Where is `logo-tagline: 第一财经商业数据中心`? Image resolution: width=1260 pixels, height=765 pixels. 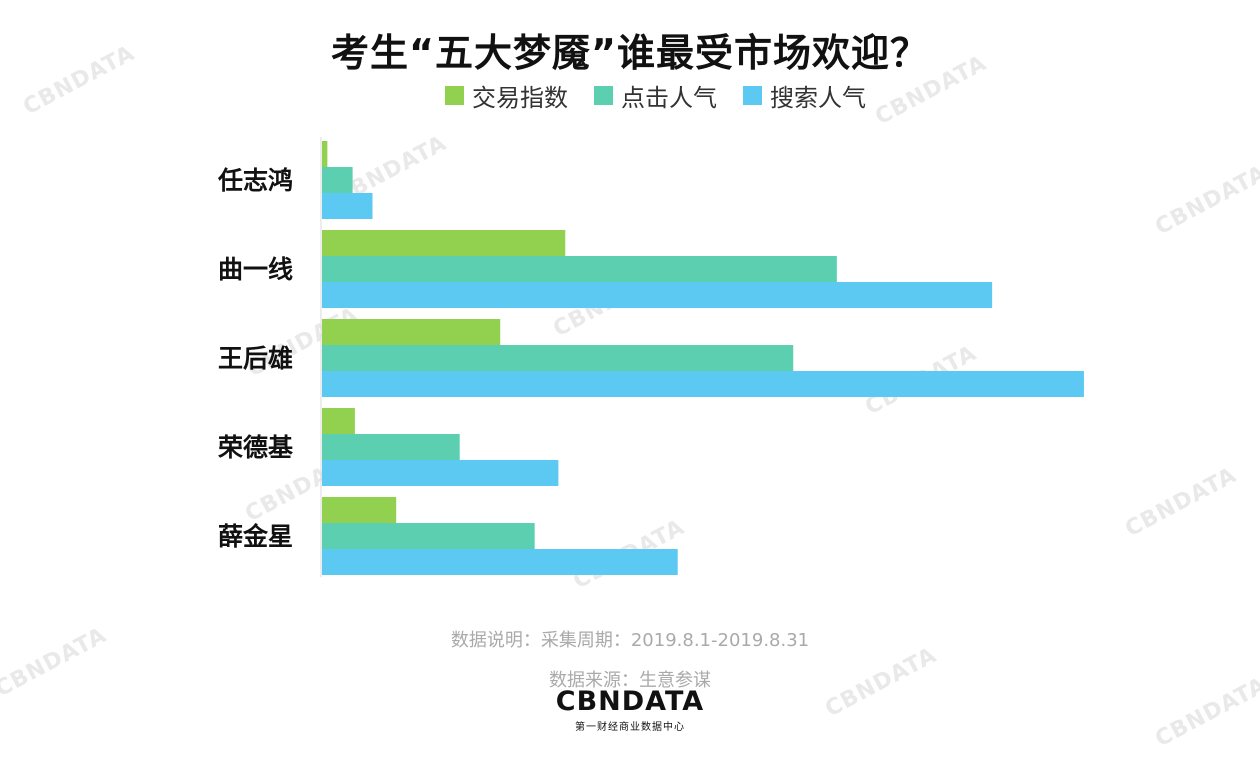
logo-tagline: 第一财经商业数据中心 is located at coordinates (630, 727).